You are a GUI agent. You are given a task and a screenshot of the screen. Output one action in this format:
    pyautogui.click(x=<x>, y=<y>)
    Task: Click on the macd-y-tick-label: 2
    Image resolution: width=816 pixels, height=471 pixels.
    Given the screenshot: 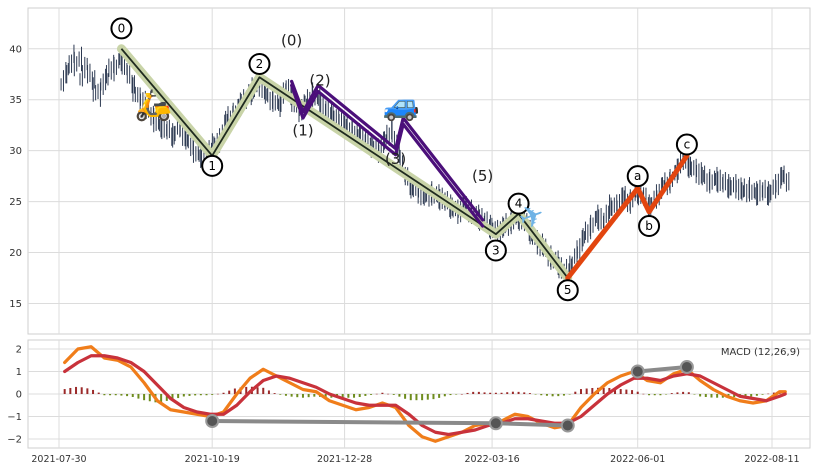 What is the action you would take?
    pyautogui.click(x=19, y=350)
    